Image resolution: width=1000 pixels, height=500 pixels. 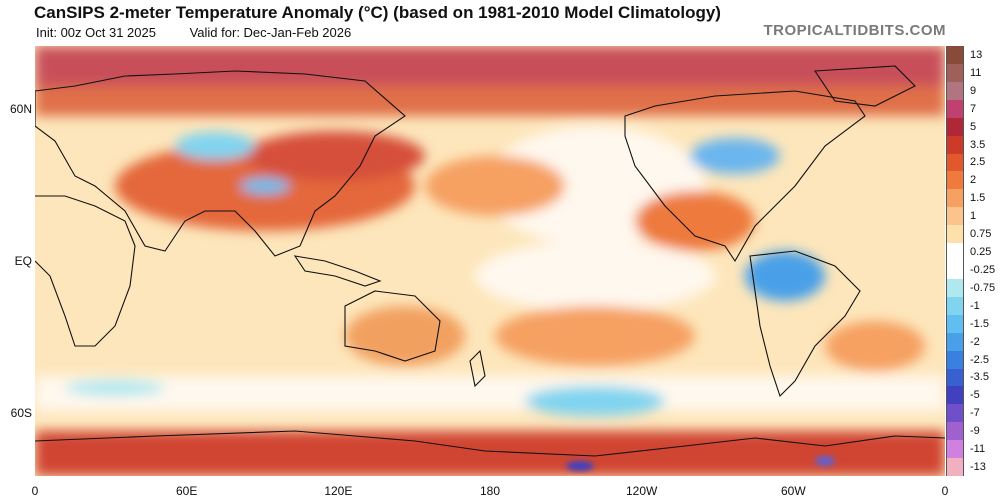 I want to click on southern-ocean-neutral, so click(x=490, y=393).